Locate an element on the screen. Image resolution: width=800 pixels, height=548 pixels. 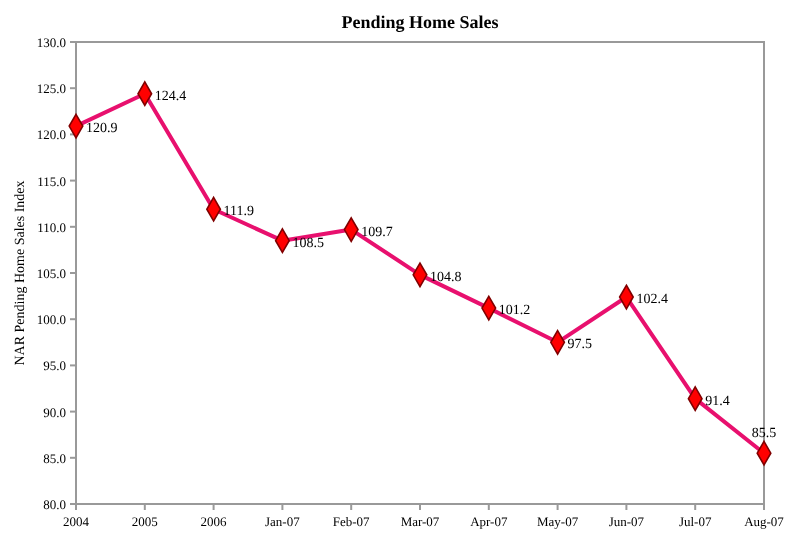
chart-title: Pending Home Sales is located at coordinates (420, 22).